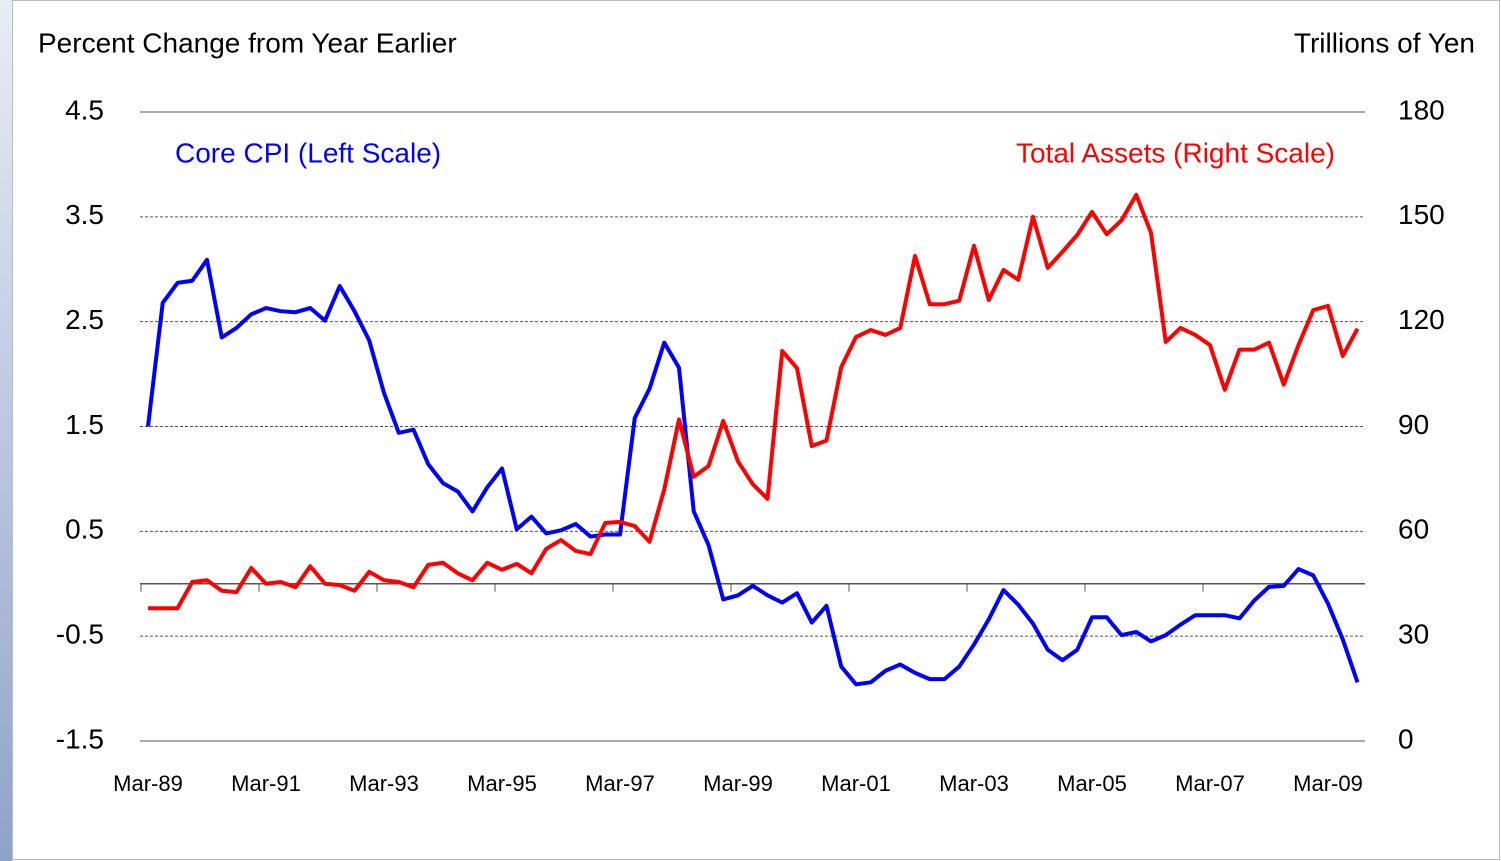 This screenshot has height=861, width=1501. What do you see at coordinates (1406, 738) in the screenshot?
I see `y2-tick-label: 0` at bounding box center [1406, 738].